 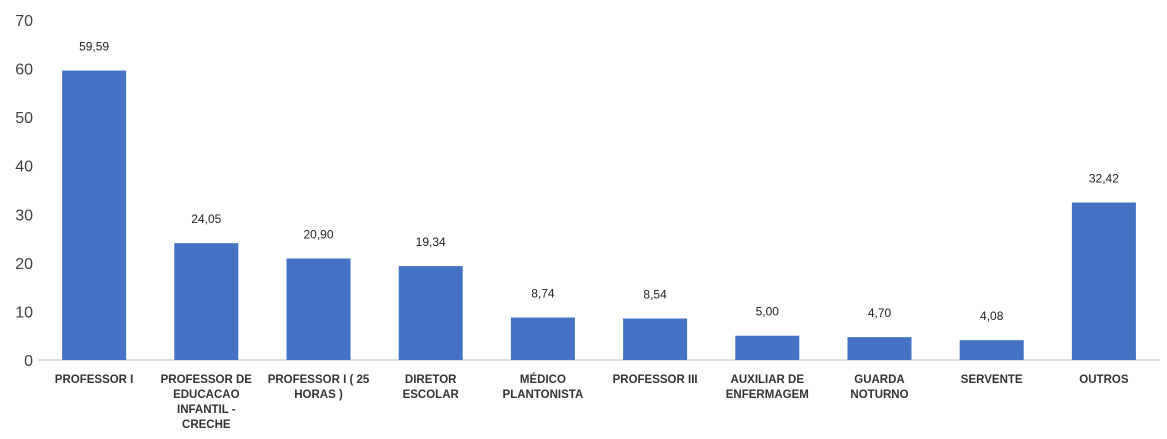 I want to click on data-label-0: 59,59, so click(x=94, y=47).